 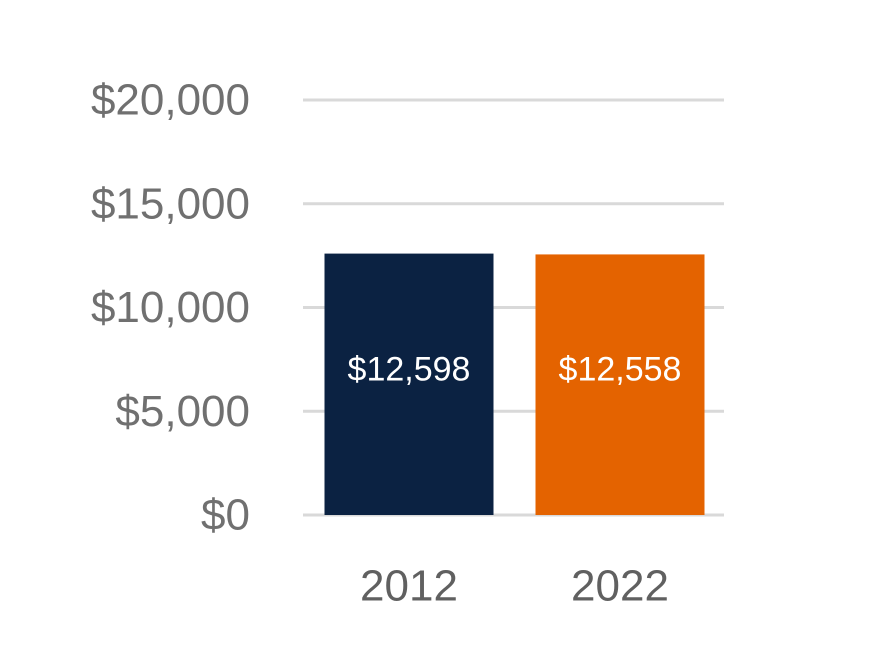 I want to click on y-tick-label: $20,000, so click(x=170, y=100).